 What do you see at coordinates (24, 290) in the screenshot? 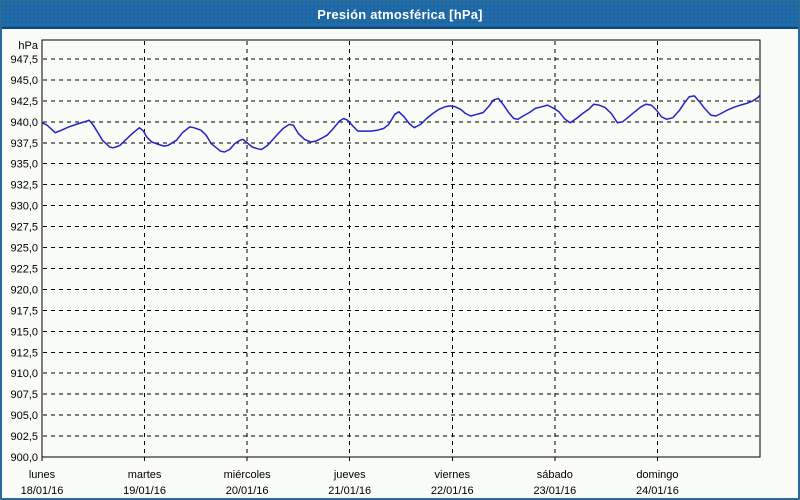
I see `y-tick-label: 920,0` at bounding box center [24, 290].